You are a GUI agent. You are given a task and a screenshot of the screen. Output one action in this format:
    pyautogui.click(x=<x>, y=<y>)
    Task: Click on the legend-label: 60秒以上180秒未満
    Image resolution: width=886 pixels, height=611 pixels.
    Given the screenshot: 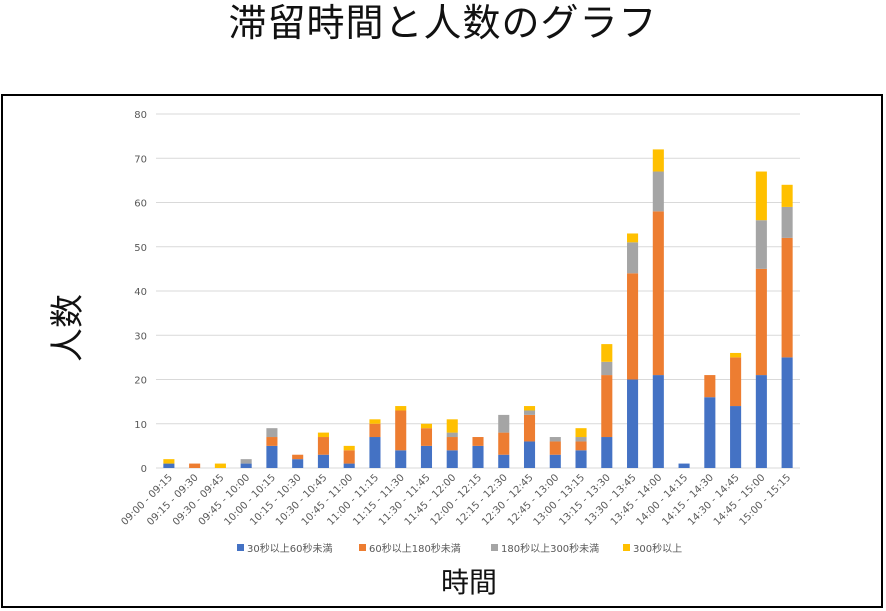 What is the action you would take?
    pyautogui.click(x=415, y=548)
    